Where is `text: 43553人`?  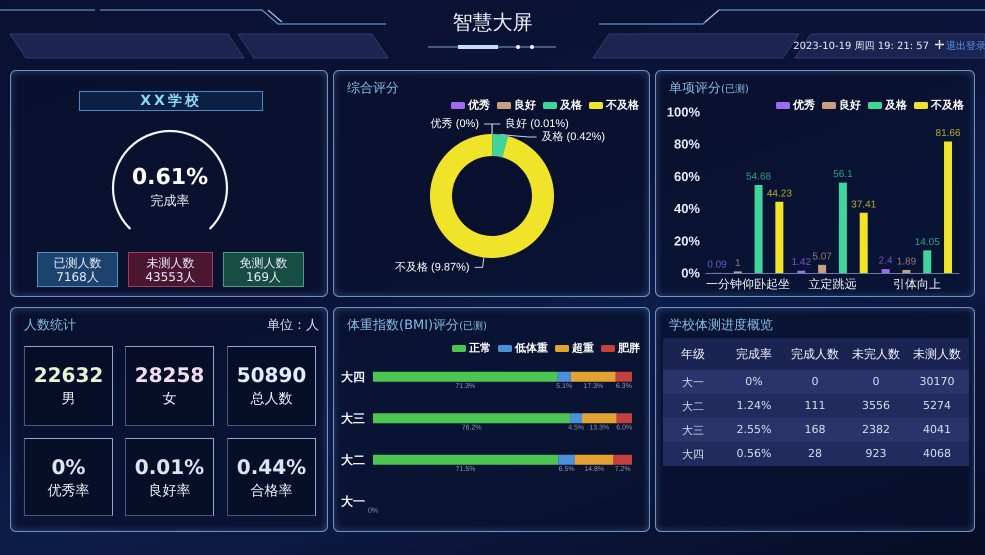 text: 43553人 is located at coordinates (170, 277).